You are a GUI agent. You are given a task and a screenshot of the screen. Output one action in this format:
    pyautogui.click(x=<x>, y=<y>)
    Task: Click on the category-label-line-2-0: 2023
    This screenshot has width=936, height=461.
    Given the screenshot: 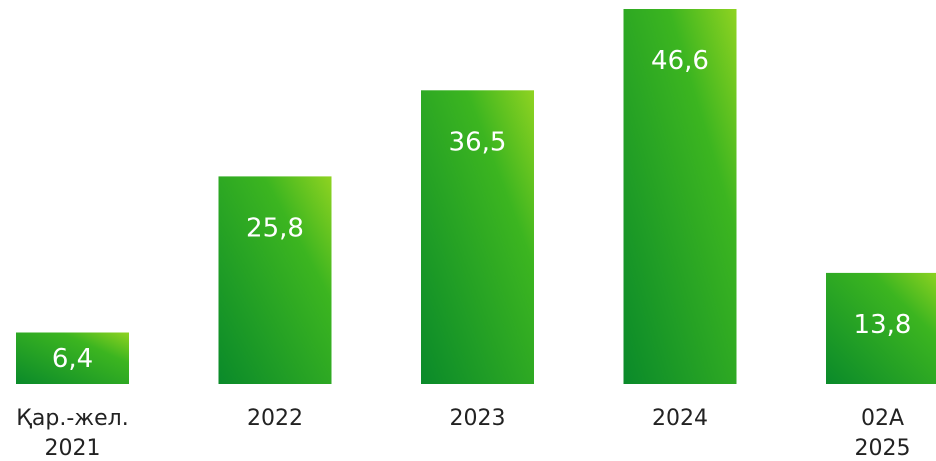 What is the action you would take?
    pyautogui.click(x=478, y=418)
    